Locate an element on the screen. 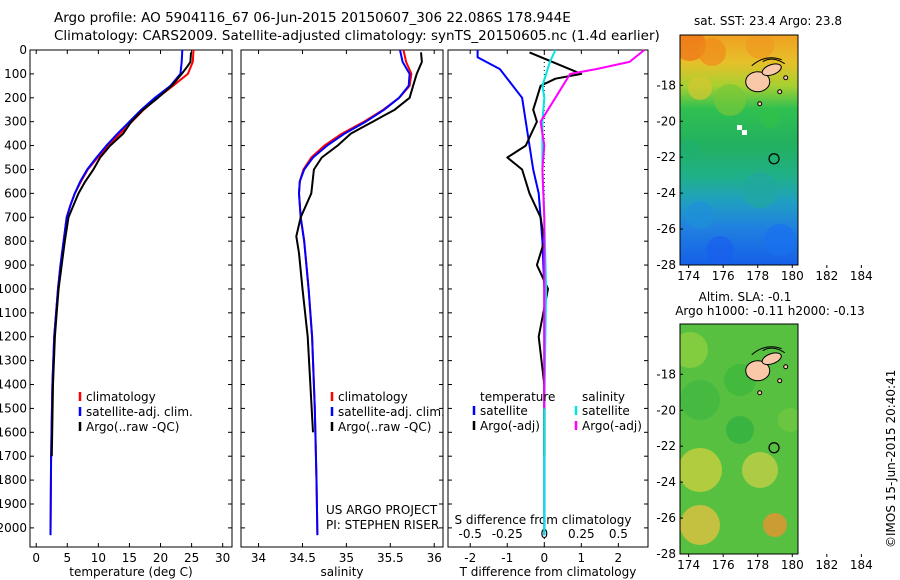  y-tick-label: 700 is located at coordinates (15, 217).